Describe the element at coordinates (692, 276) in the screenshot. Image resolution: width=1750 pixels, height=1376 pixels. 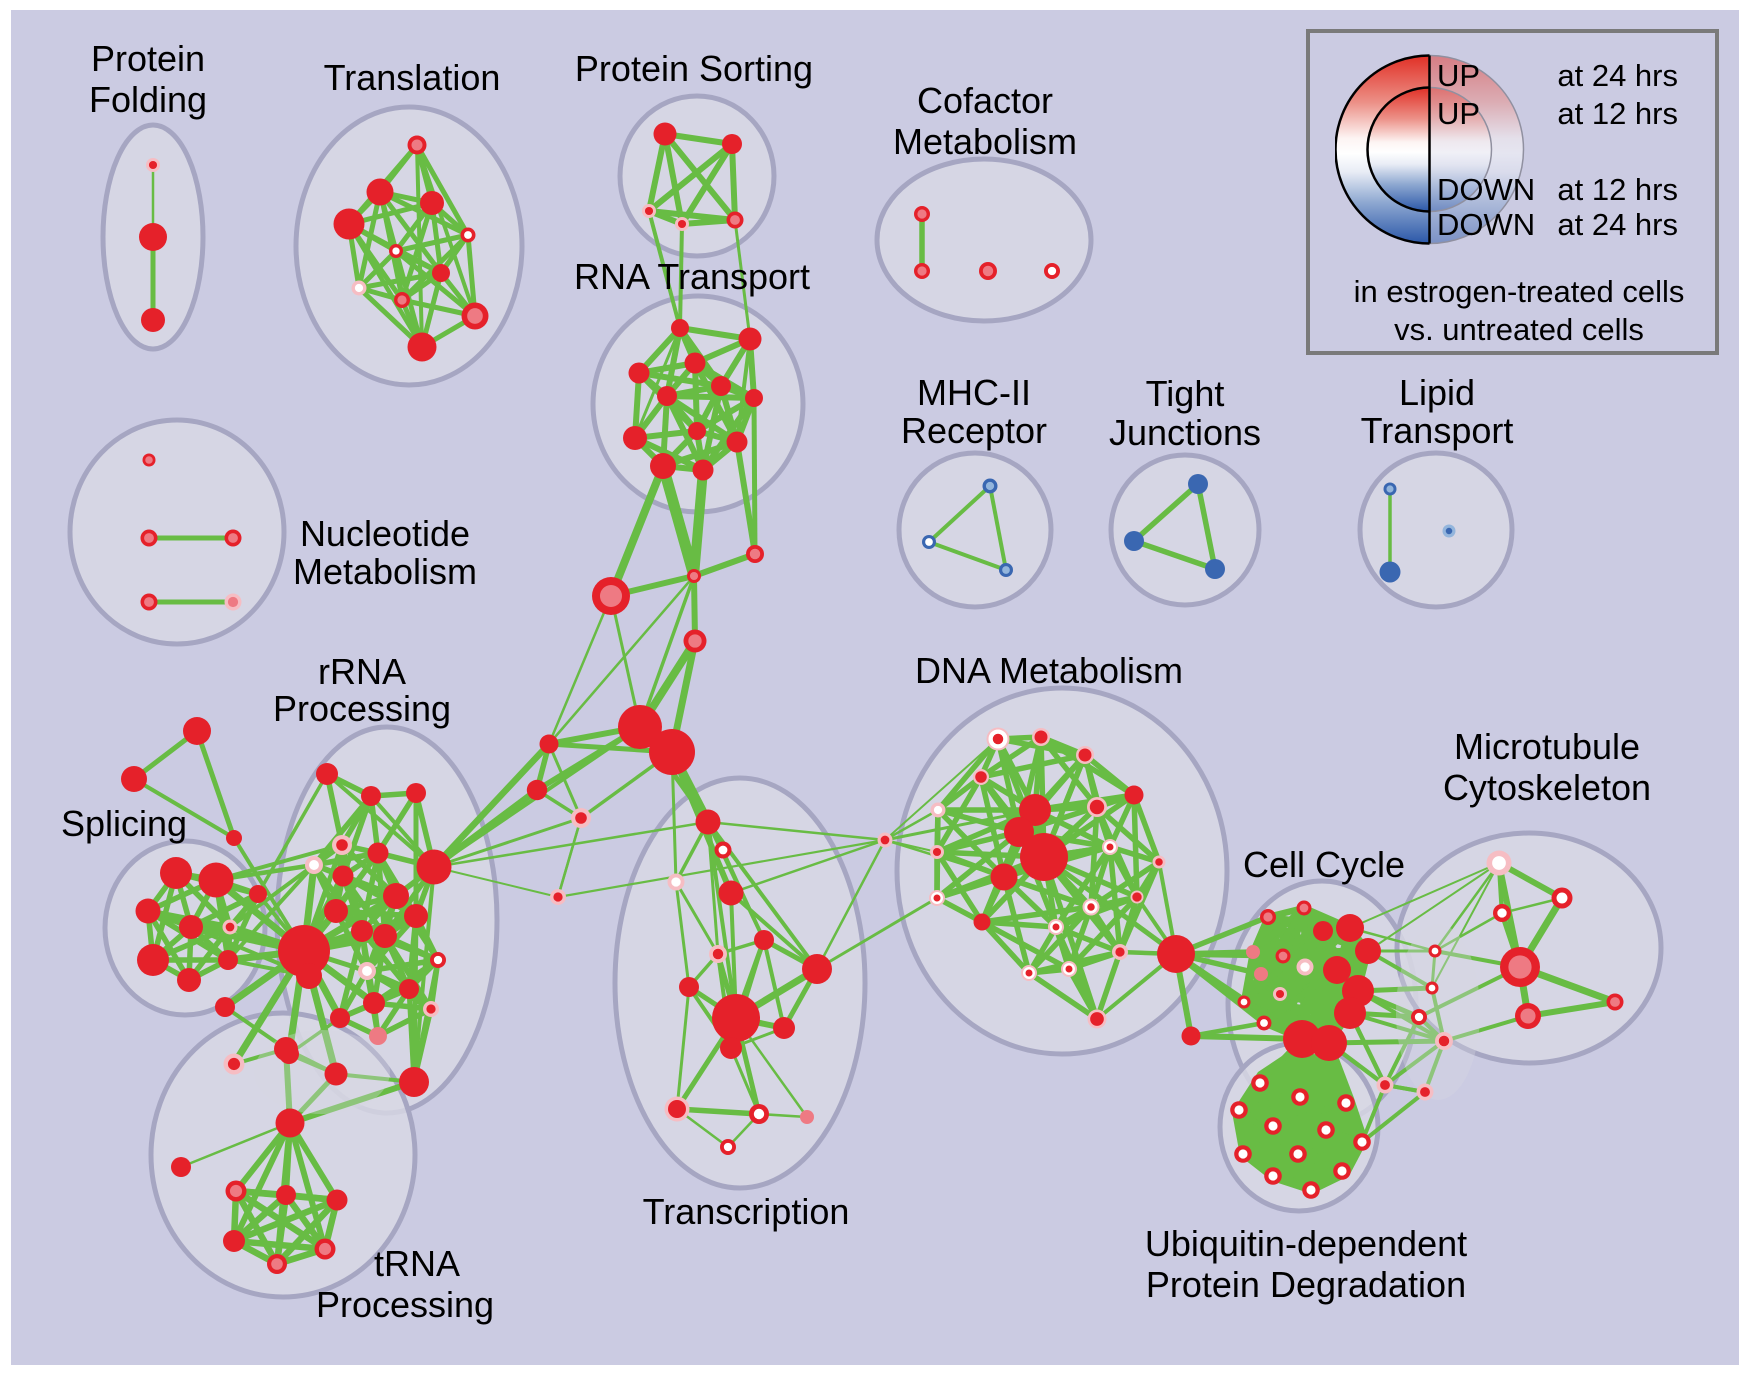
I see `svg-text: RNA Transport` at that location.